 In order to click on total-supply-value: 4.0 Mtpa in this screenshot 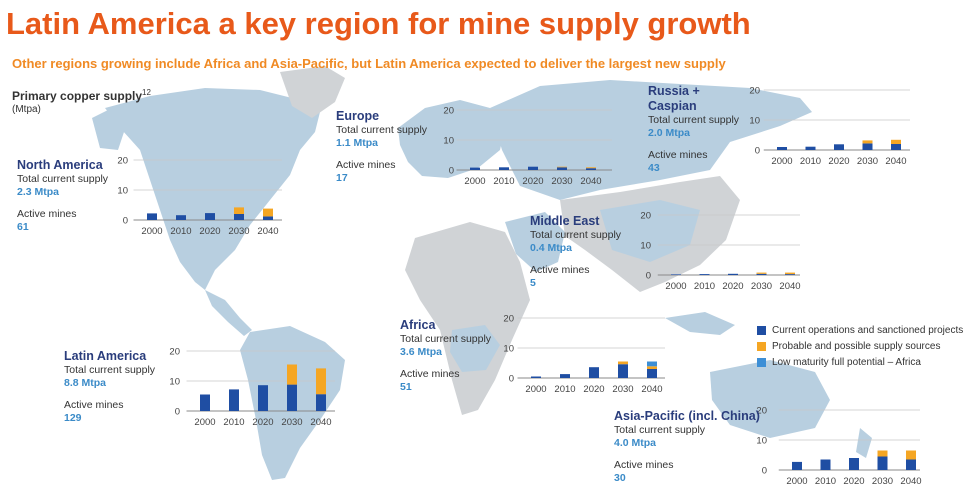, I will do `click(635, 442)`.